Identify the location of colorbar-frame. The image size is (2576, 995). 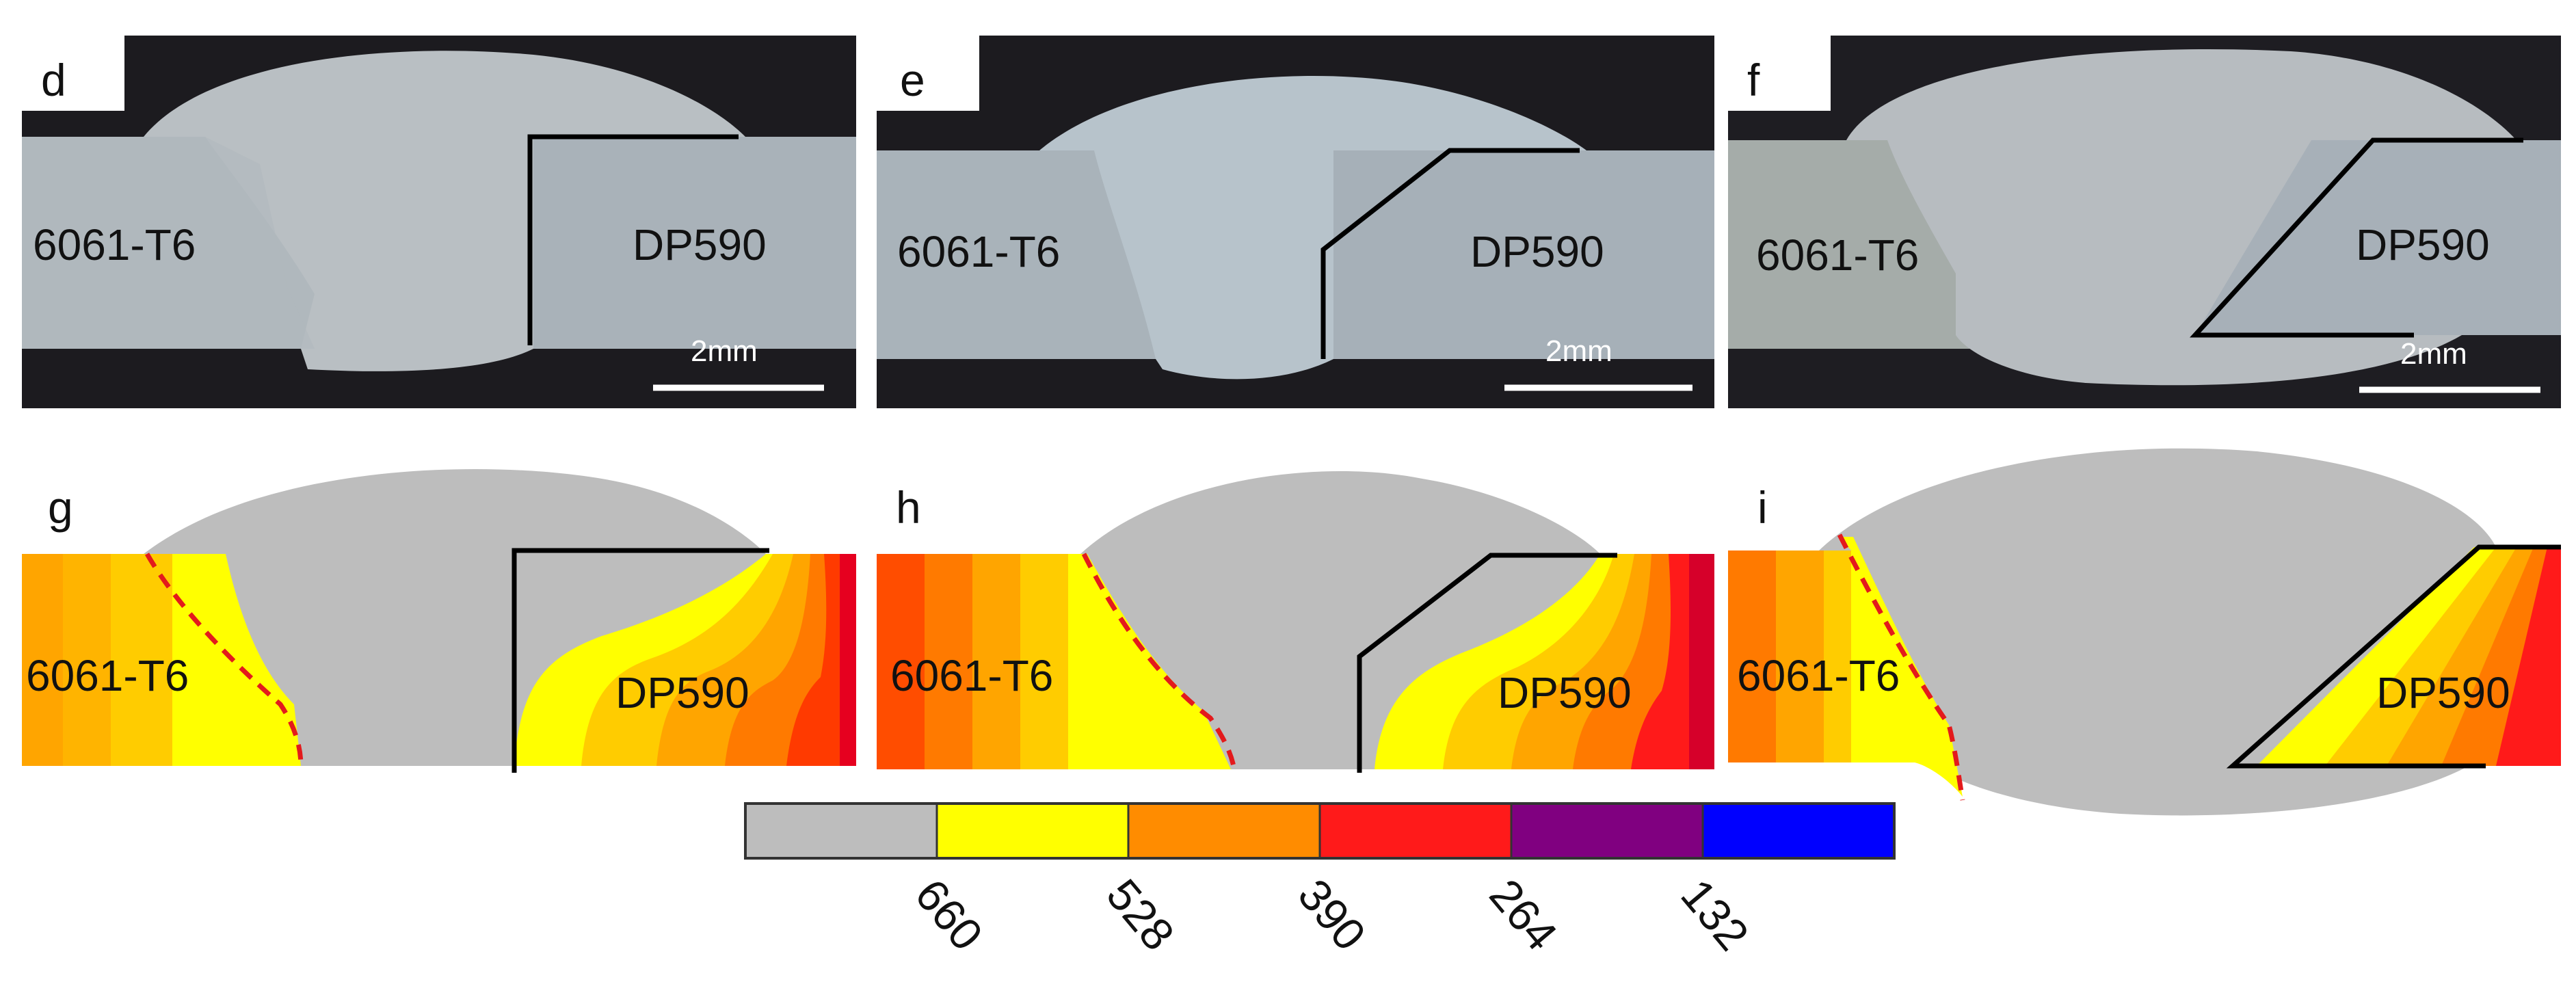
(1320, 831).